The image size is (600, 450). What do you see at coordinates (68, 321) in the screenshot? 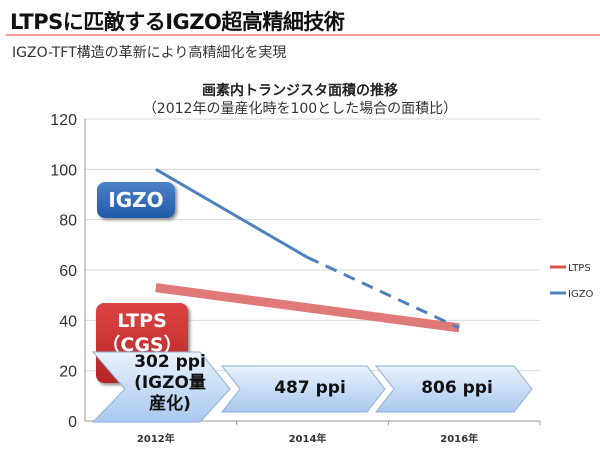
I see `y-tick-label: 40` at bounding box center [68, 321].